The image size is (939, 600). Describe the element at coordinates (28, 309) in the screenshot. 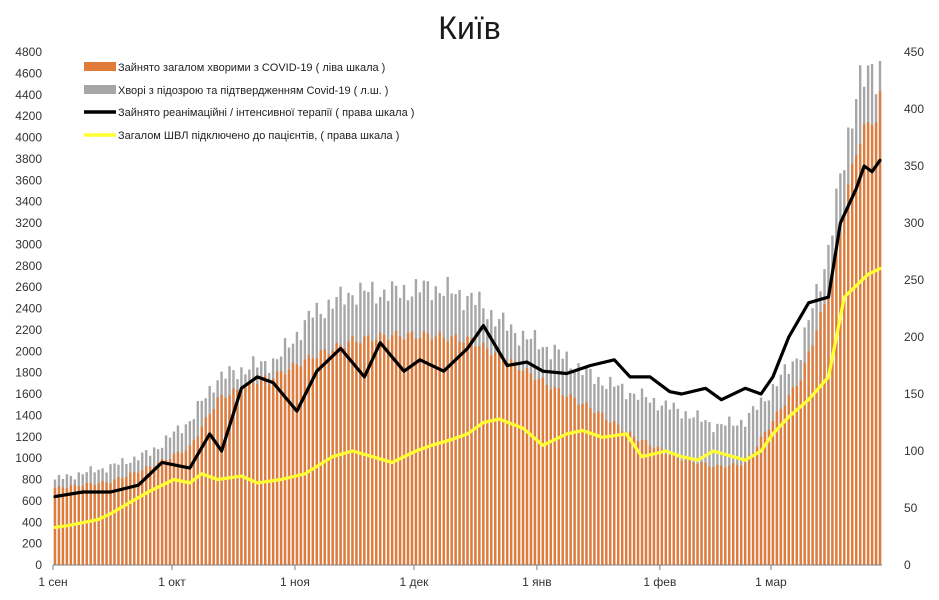

I see `left-axis-tick-label: 2400` at that location.